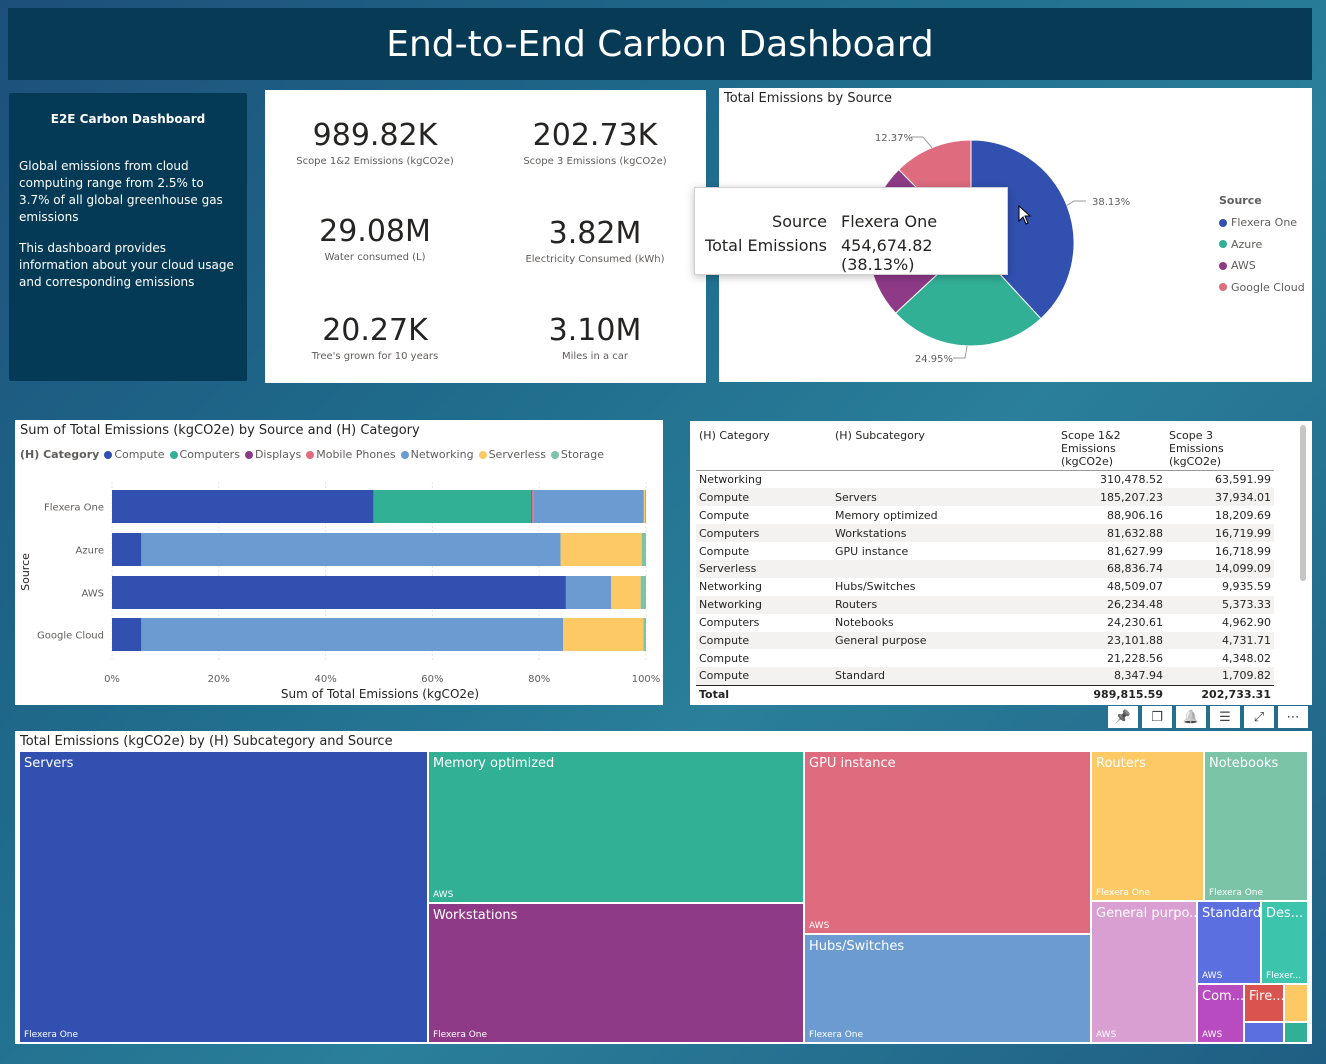 The width and height of the screenshot is (1326, 1064). Describe the element at coordinates (1262, 245) in the screenshot. I see `pie-legend-item: Azure` at that location.